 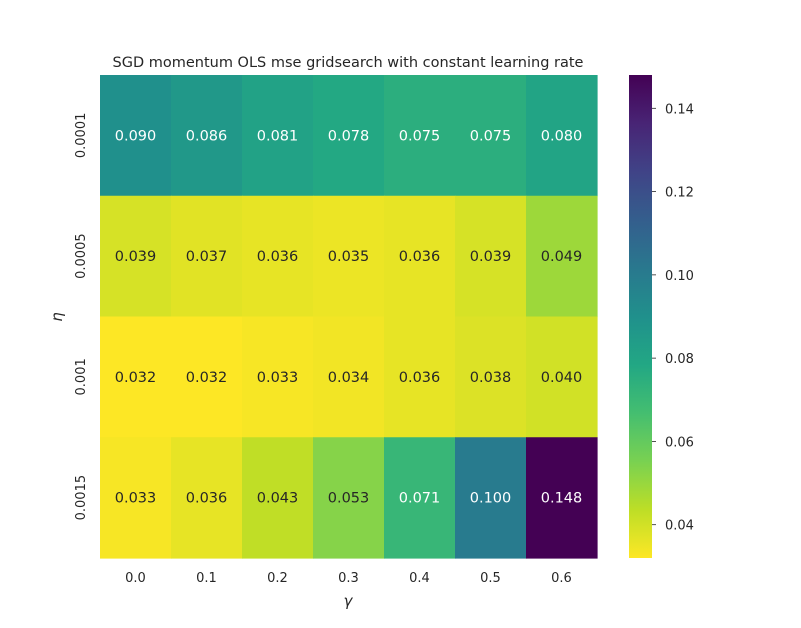 What do you see at coordinates (679, 109) in the screenshot?
I see `colorbar-tick-label: 0.14` at bounding box center [679, 109].